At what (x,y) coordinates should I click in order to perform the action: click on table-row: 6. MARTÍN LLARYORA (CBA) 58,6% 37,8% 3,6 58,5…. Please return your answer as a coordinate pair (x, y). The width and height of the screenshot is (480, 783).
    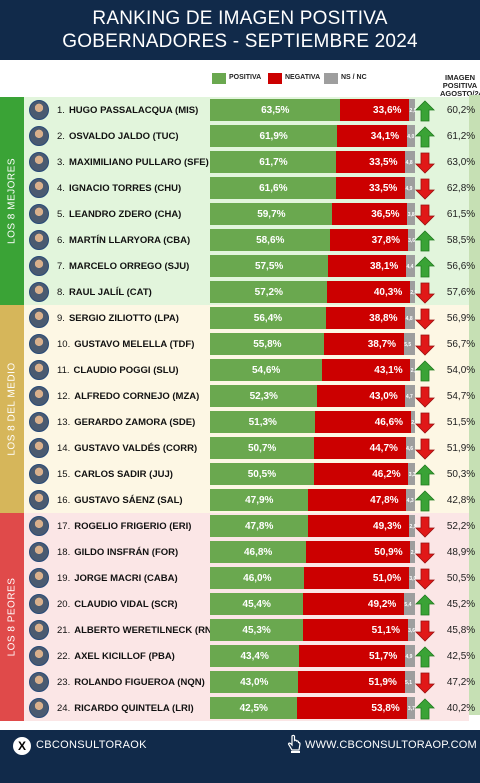
    Looking at the image, I should click on (249, 240).